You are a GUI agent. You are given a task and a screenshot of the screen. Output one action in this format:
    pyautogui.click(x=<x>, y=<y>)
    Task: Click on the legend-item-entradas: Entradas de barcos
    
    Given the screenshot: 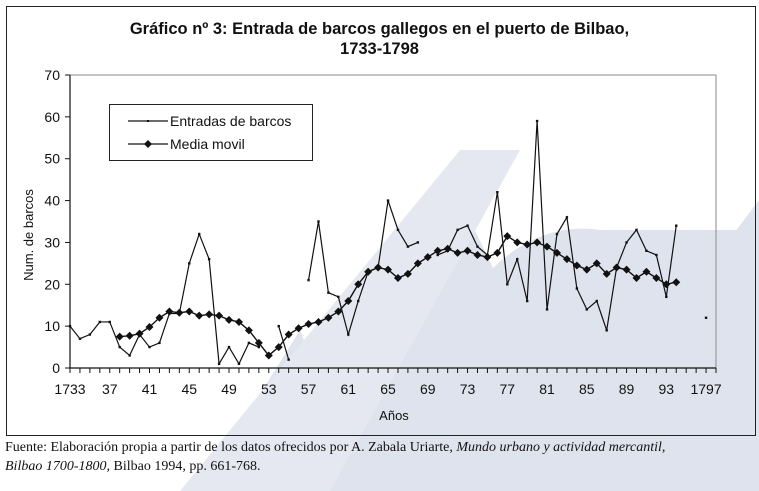 What is the action you would take?
    pyautogui.click(x=200, y=121)
    